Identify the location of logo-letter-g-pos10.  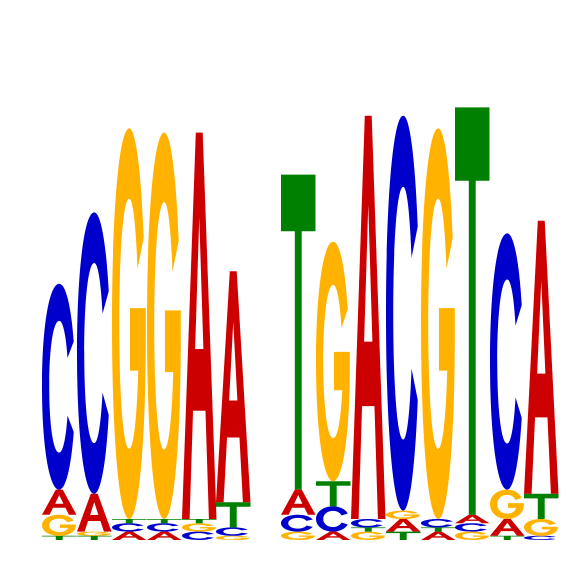
(403, 514).